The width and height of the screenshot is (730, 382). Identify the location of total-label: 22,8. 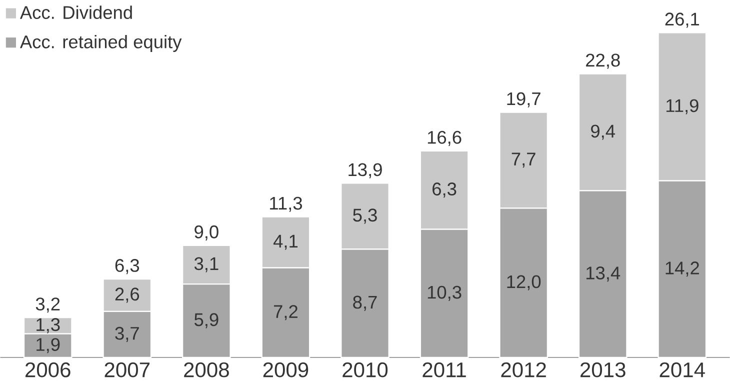
(603, 61).